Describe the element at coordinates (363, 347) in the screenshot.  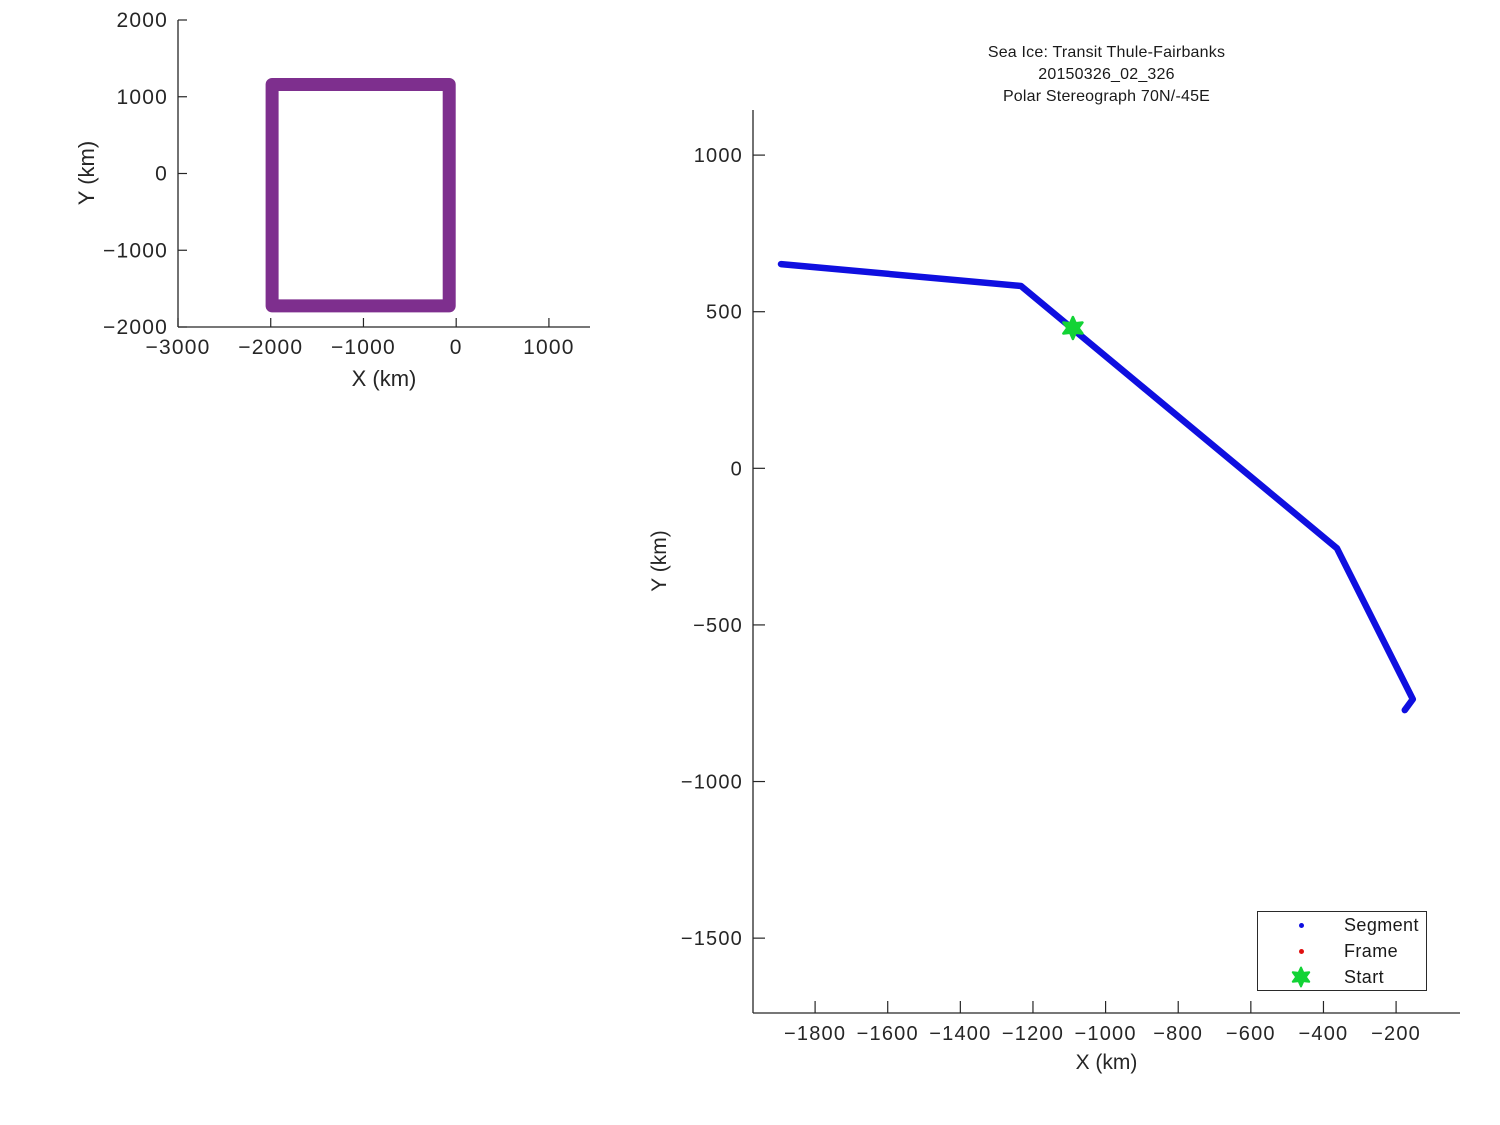
I see `overview-x-tick-label: −1000` at that location.